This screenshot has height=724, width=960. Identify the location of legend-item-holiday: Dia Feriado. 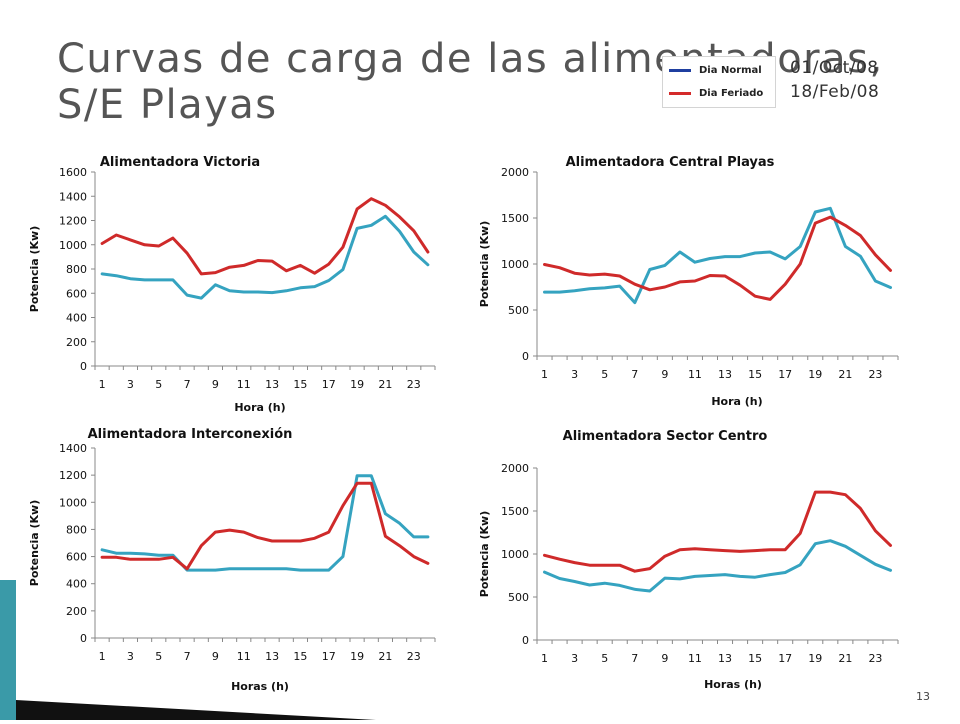
(716, 93).